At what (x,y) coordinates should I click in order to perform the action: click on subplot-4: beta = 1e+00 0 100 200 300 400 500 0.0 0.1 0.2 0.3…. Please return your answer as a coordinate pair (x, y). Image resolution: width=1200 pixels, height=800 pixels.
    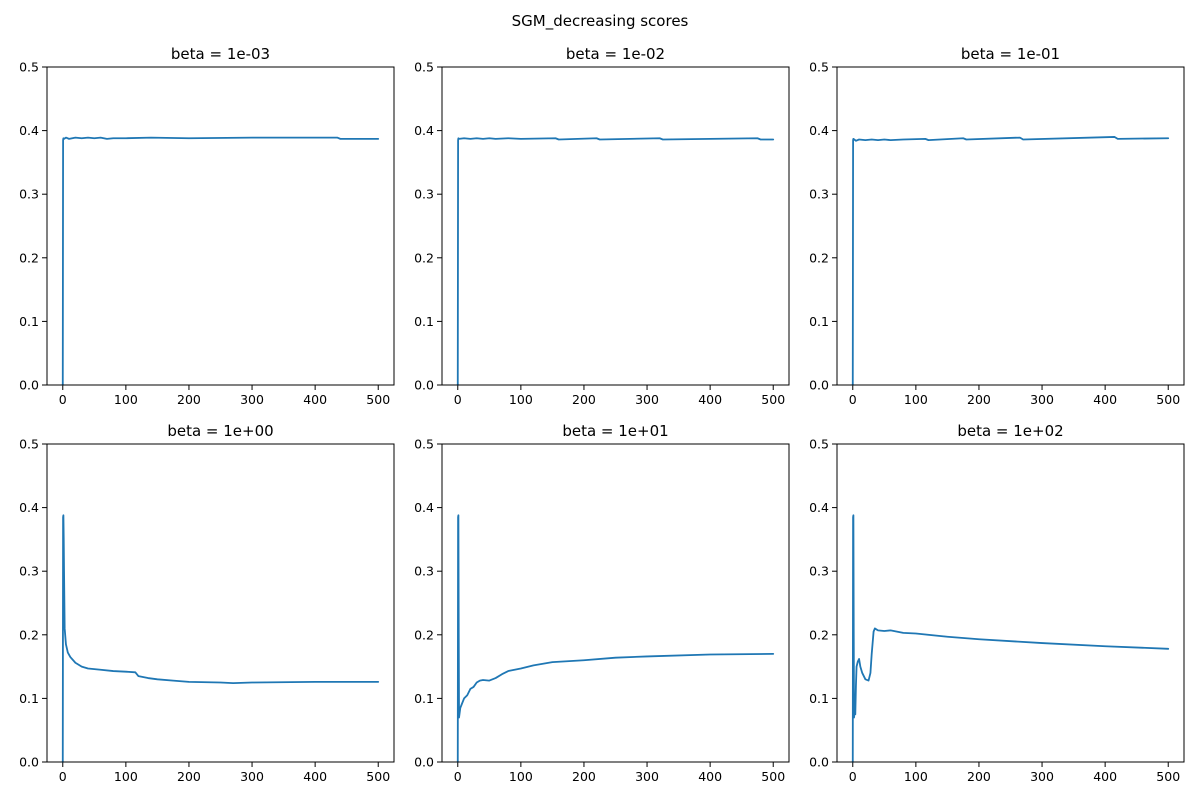
    Looking at the image, I should click on (207, 603).